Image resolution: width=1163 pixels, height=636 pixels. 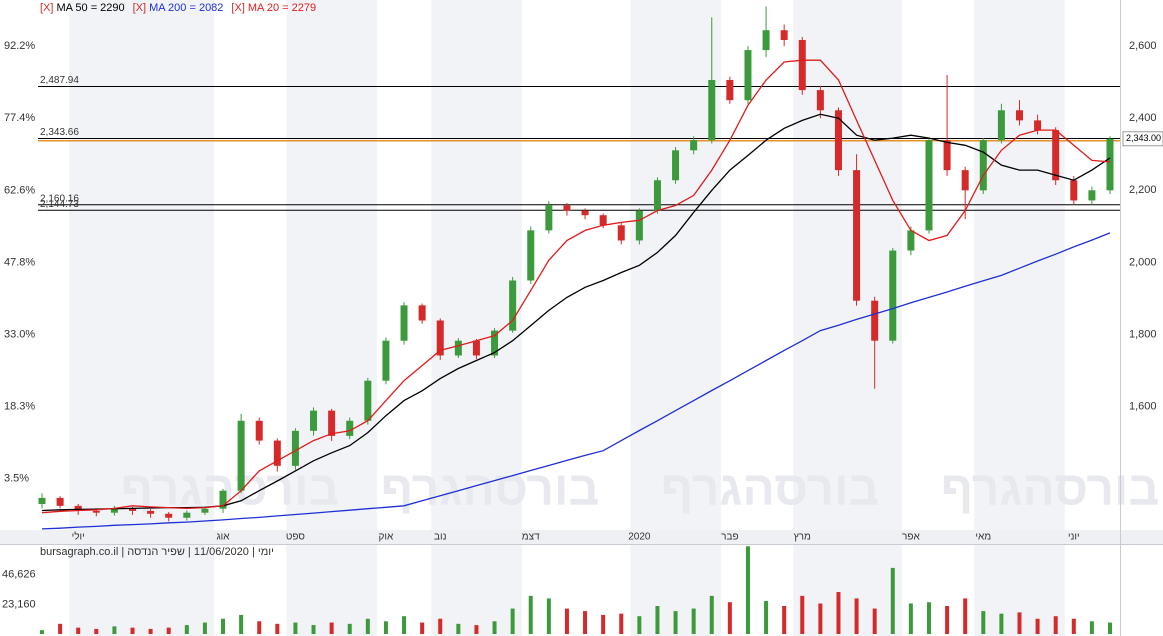 I want to click on volume-tick-label: 23,160, so click(x=19, y=604).